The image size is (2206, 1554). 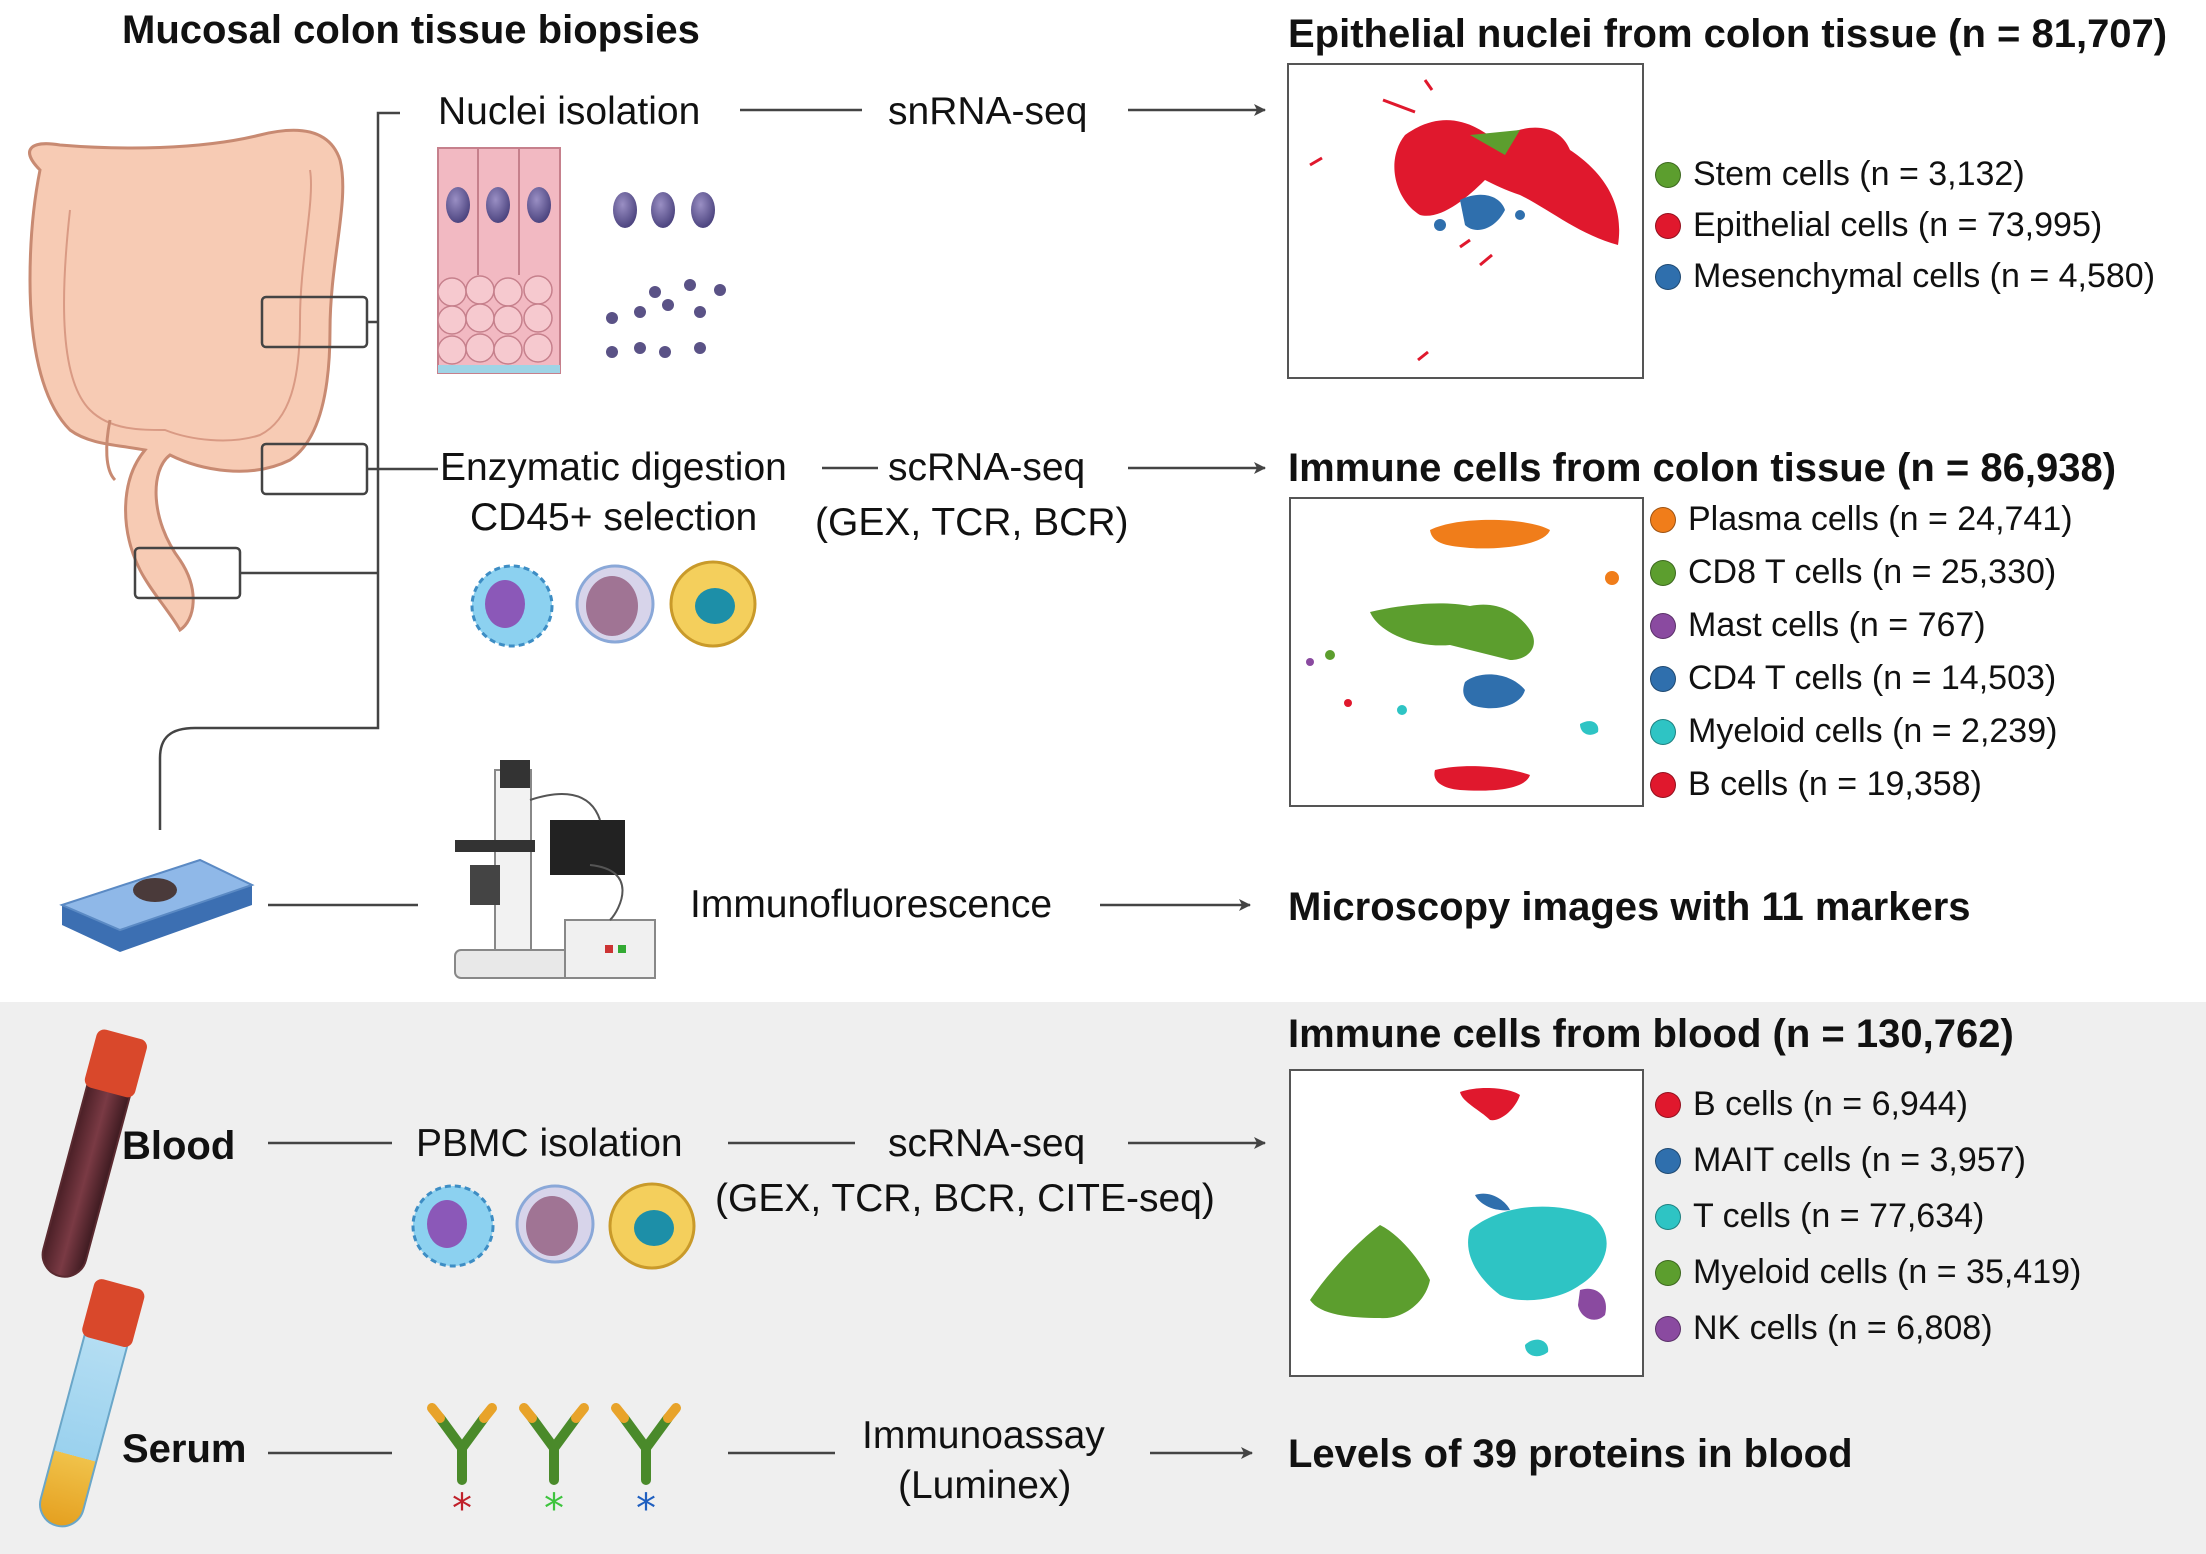 What do you see at coordinates (983, 1435) in the screenshot?
I see `immunoassay-label: Immunoassay` at bounding box center [983, 1435].